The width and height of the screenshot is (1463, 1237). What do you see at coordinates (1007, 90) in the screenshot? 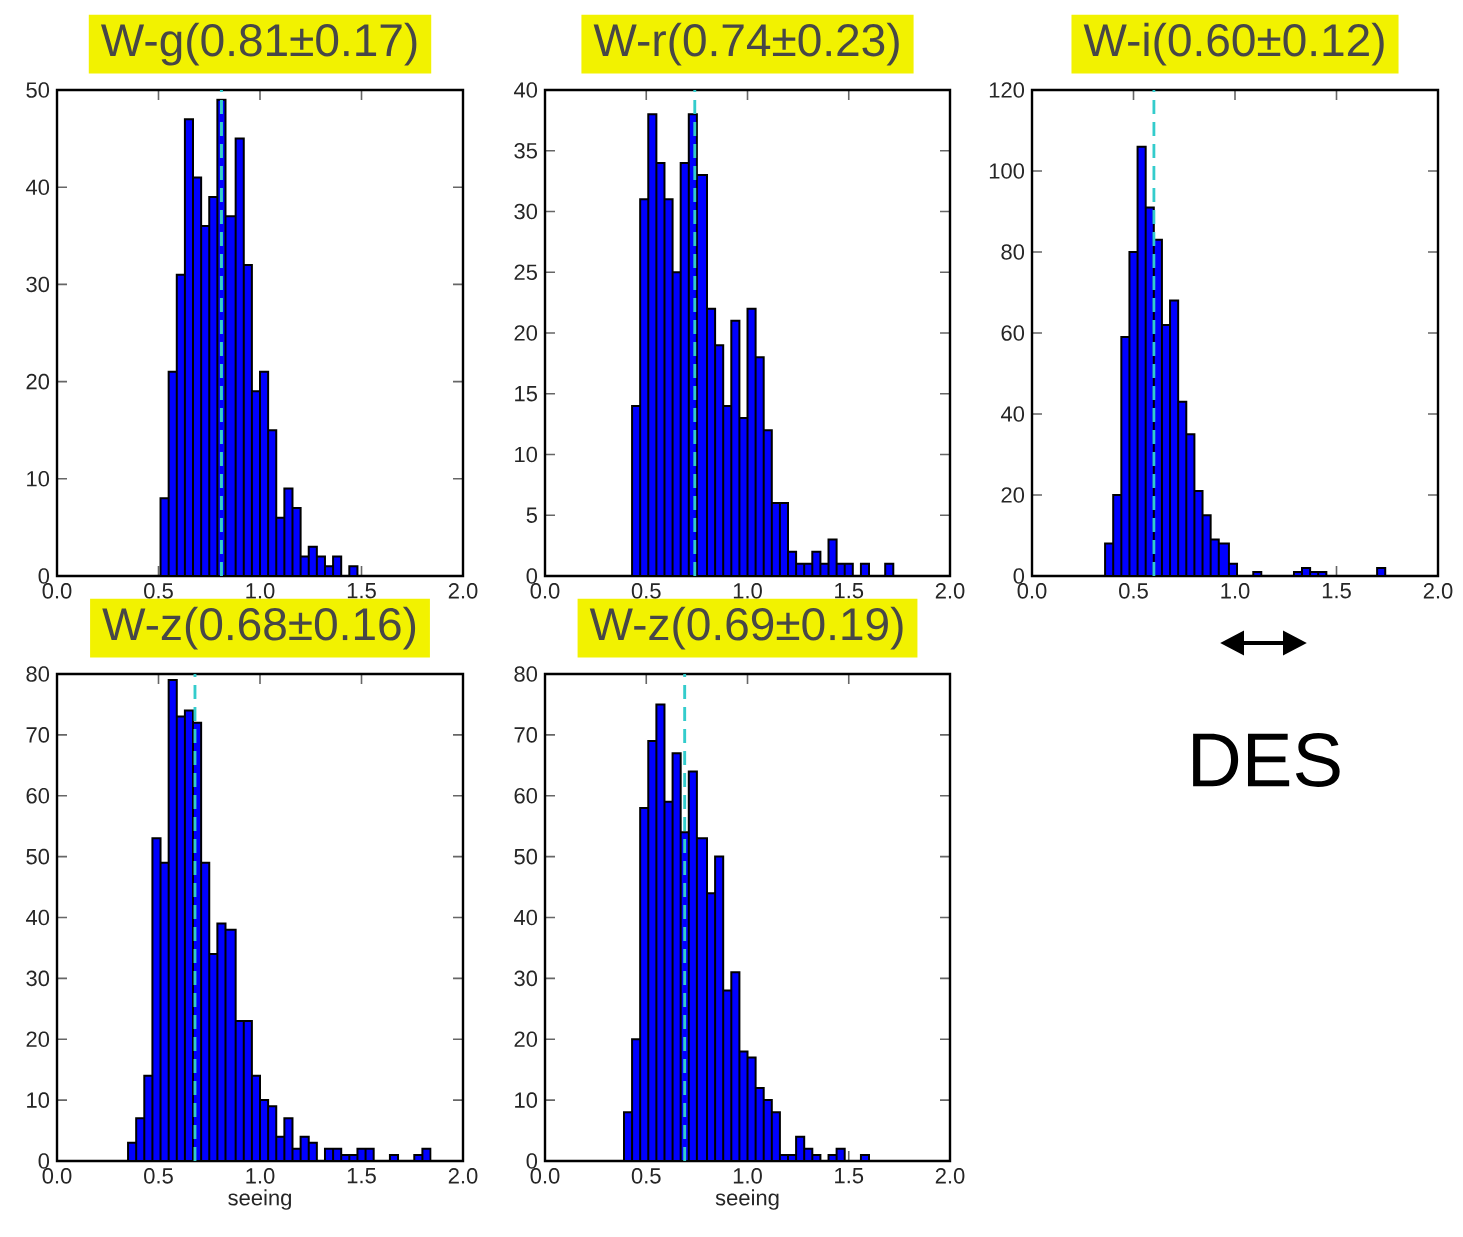
I see `y-tick-label: 120` at bounding box center [1007, 90].